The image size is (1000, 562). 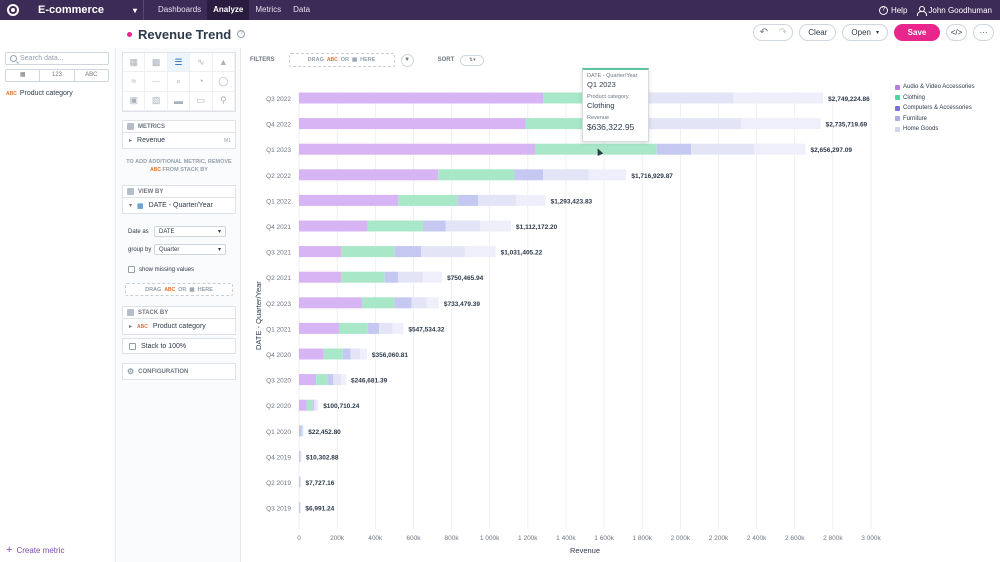 I want to click on nav-dashboards: Dashboards, so click(x=180, y=9).